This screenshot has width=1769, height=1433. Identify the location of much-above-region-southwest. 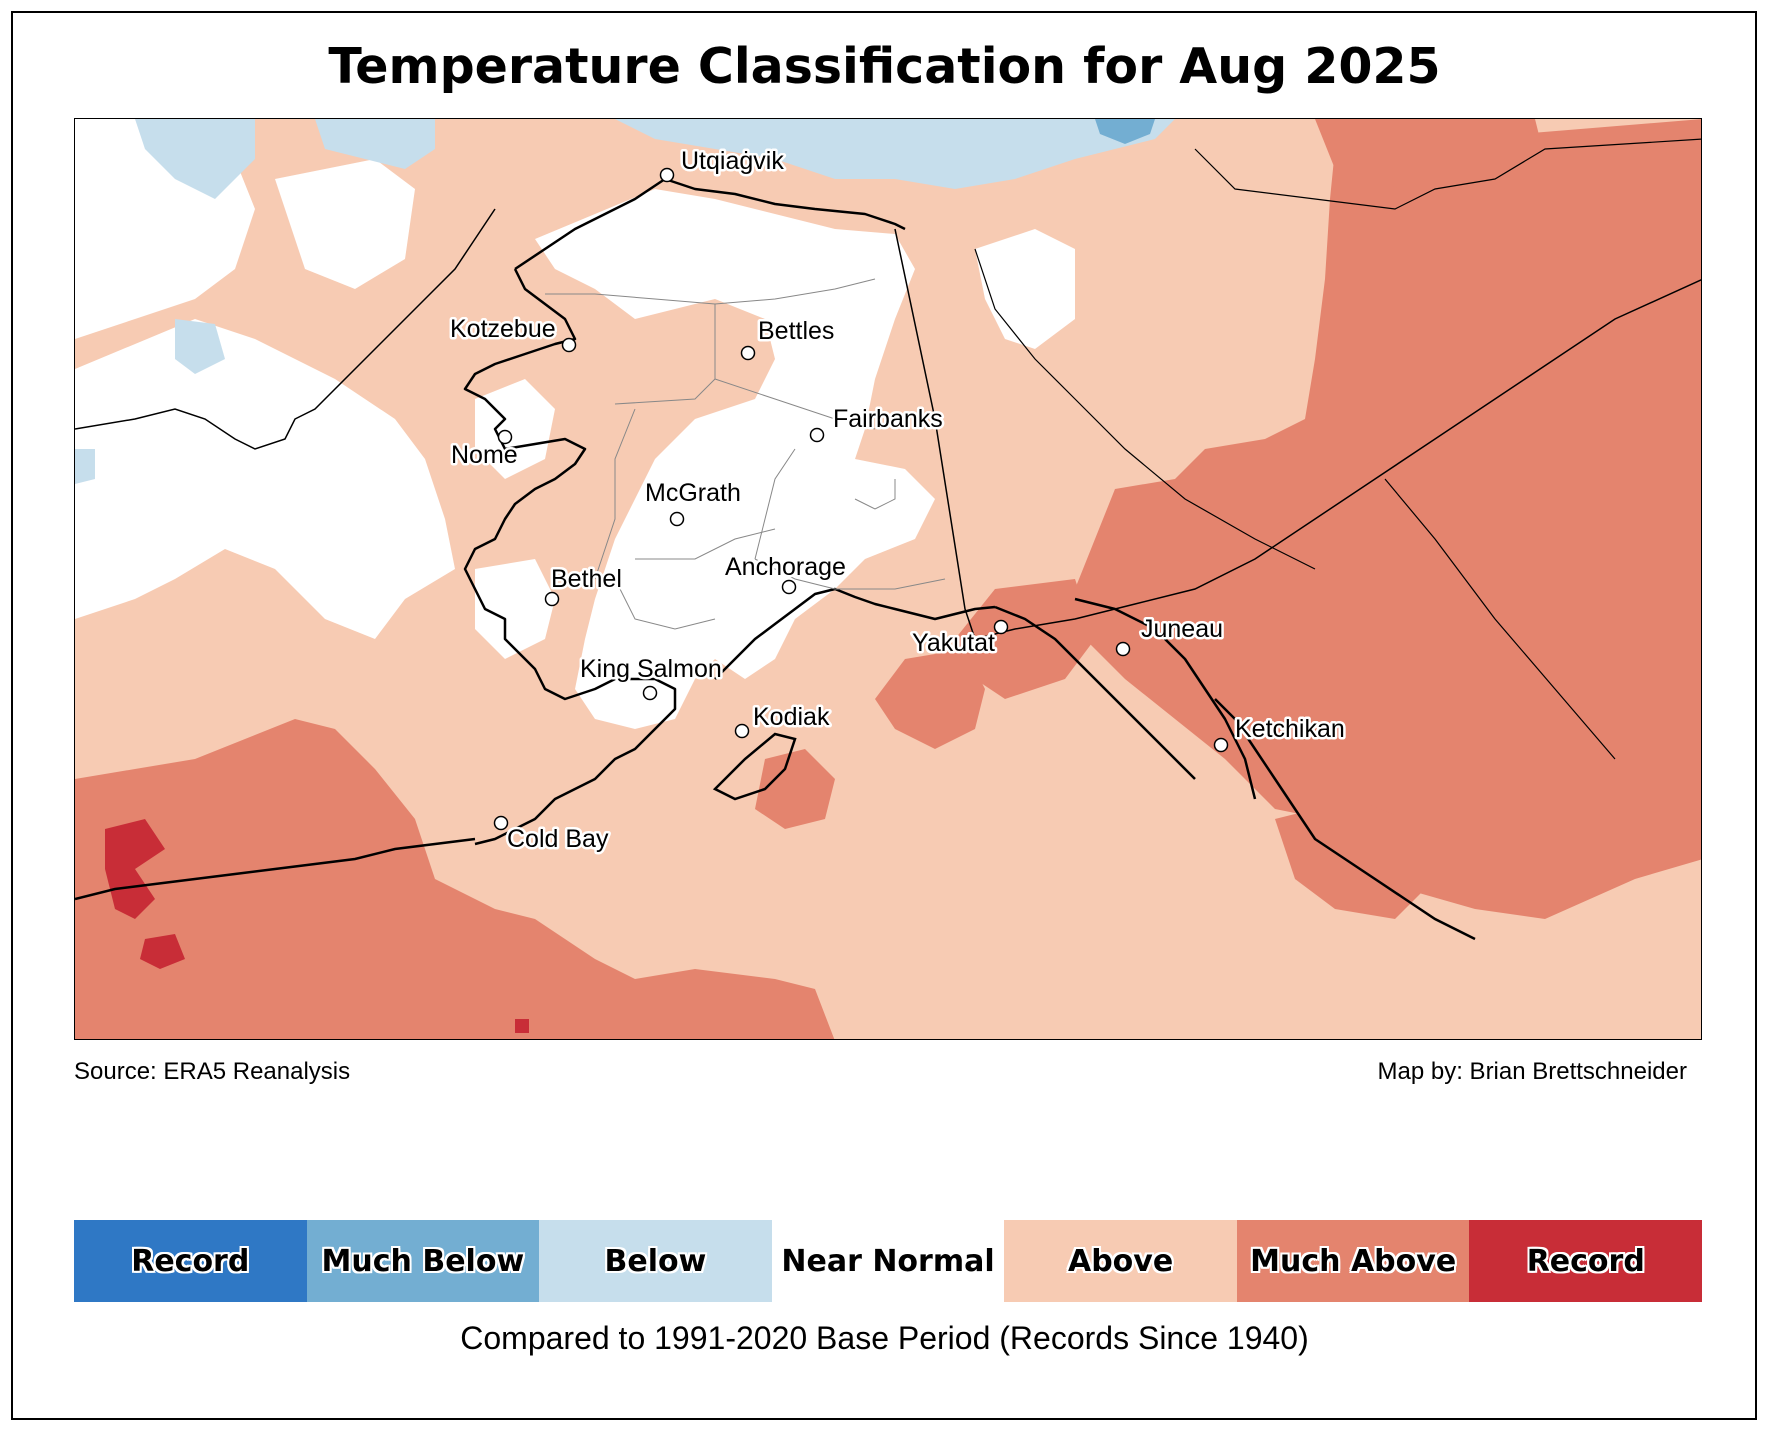
(455, 879).